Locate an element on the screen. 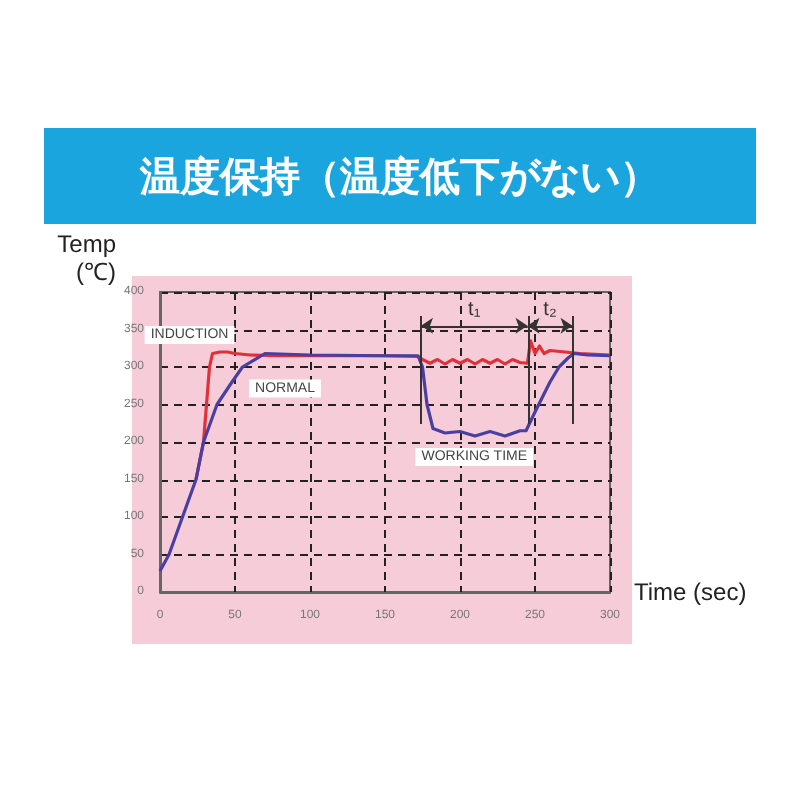 Image resolution: width=800 pixels, height=800 pixels. annotation: t₁ is located at coordinates (475, 310).